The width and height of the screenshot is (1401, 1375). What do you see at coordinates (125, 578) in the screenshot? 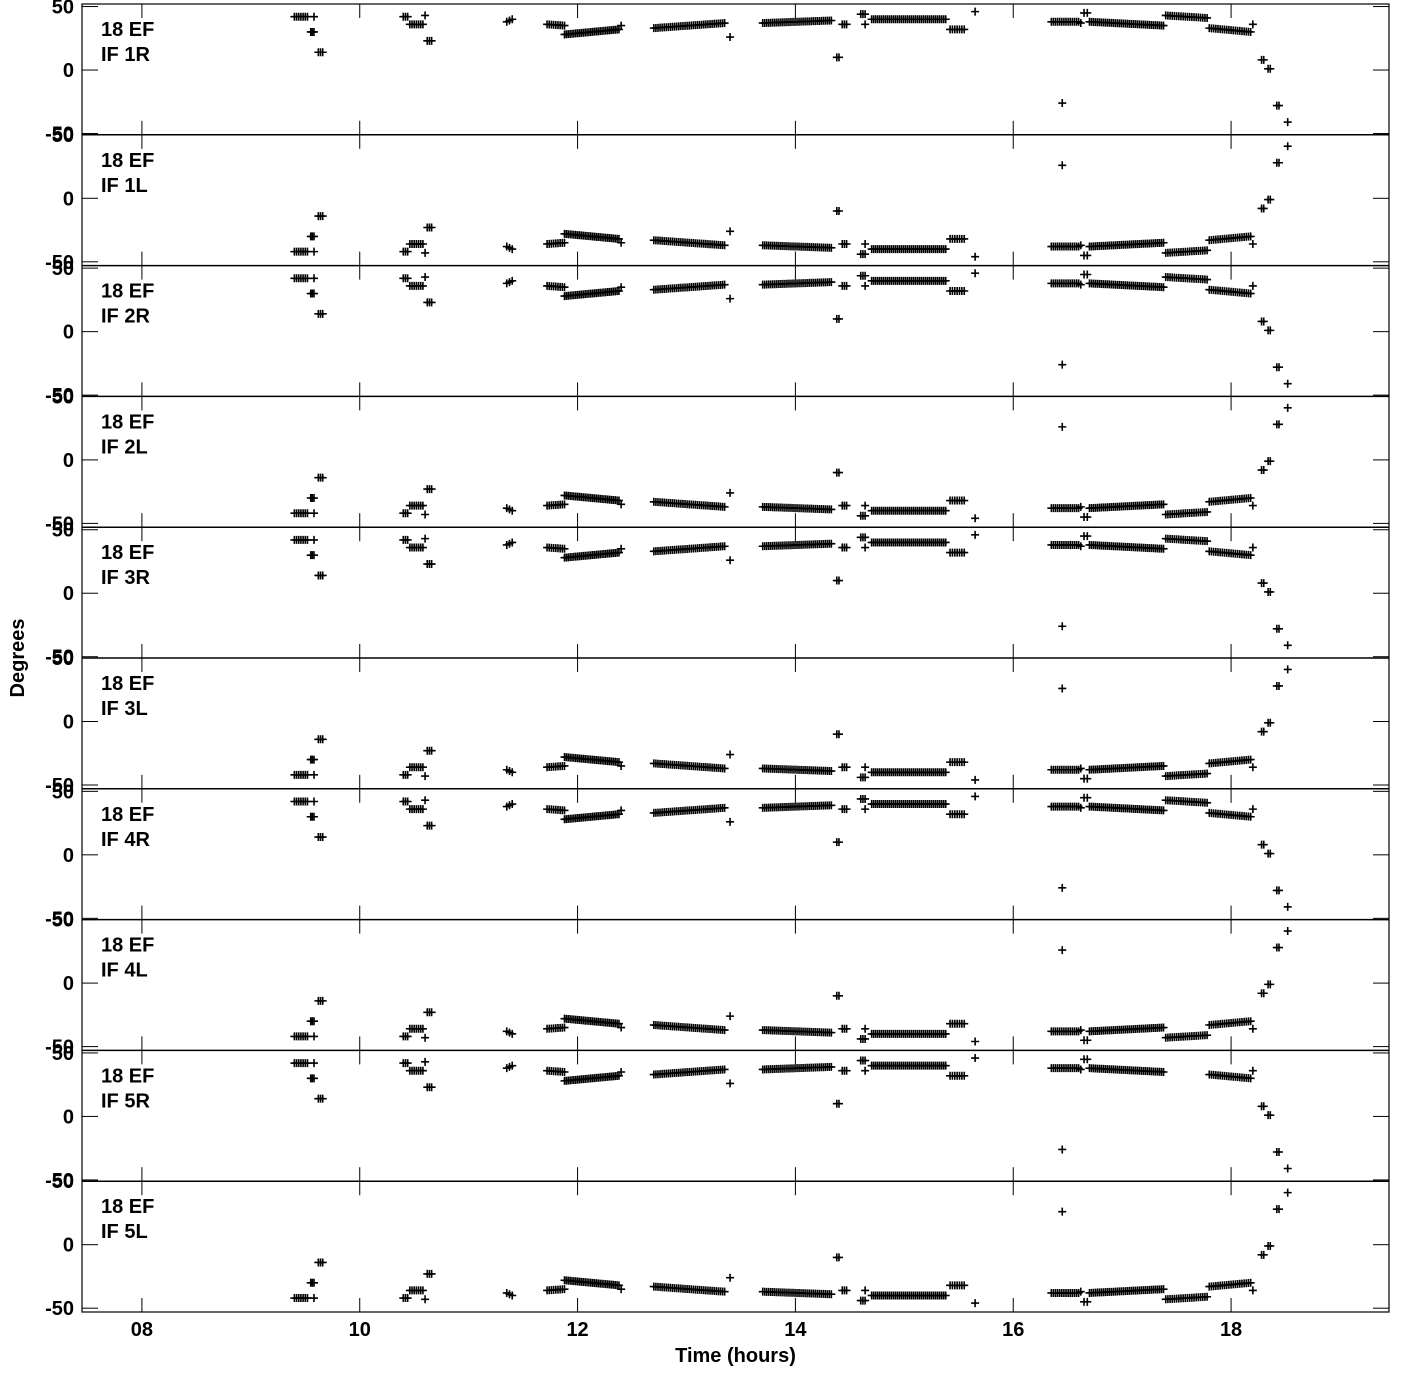
I see `panel-label-if: IF 3R` at bounding box center [125, 578].